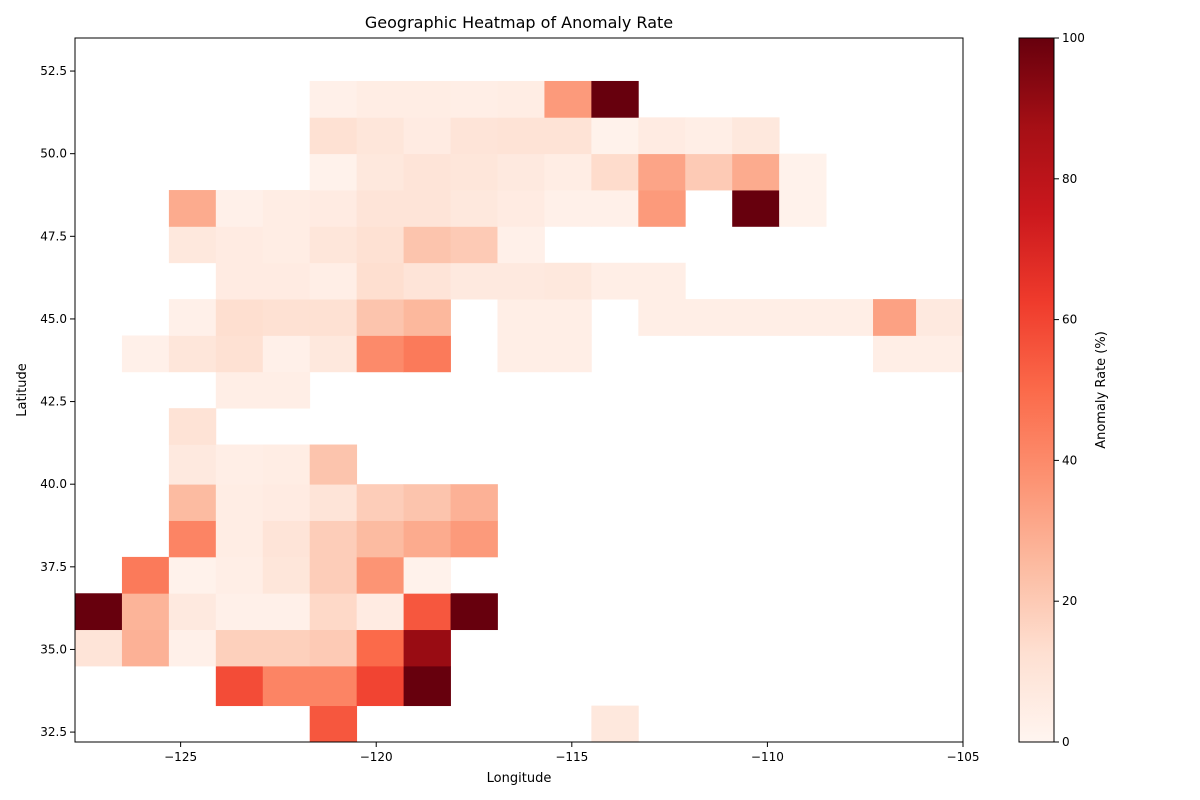 This screenshot has height=800, width=1200. Describe the element at coordinates (1069, 179) in the screenshot. I see `colorbar-tick-label: 80` at that location.